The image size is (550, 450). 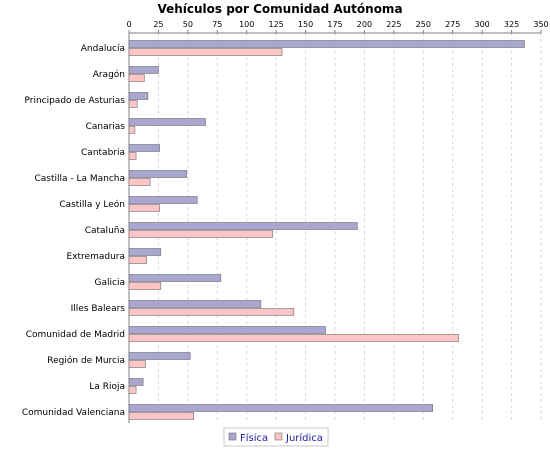 What do you see at coordinates (279, 9) in the screenshot?
I see `chart-title: Vehículos por Comunidad Autónoma` at bounding box center [279, 9].